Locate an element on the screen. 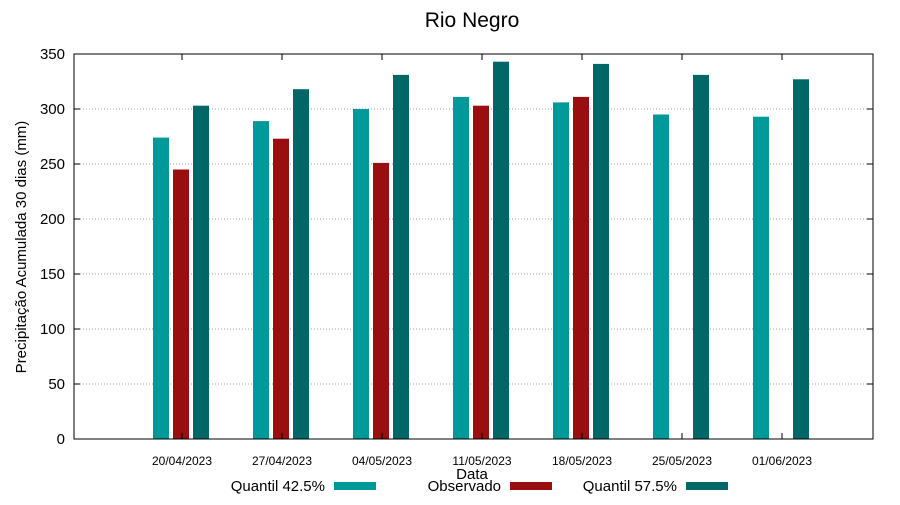  x-tick-label: 04/05/2023 is located at coordinates (382, 461).